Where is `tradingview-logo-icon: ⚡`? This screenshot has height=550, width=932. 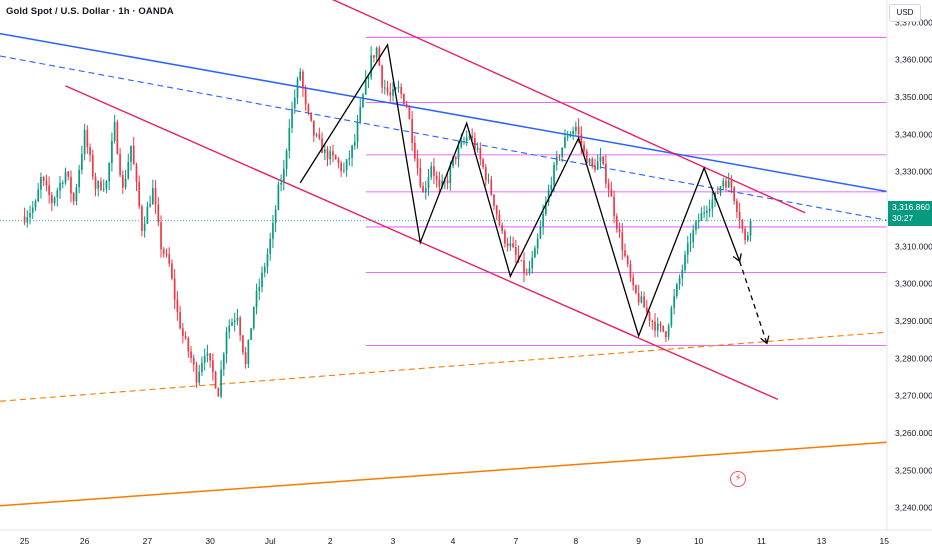 tradingview-logo-icon: ⚡ is located at coordinates (738, 479).